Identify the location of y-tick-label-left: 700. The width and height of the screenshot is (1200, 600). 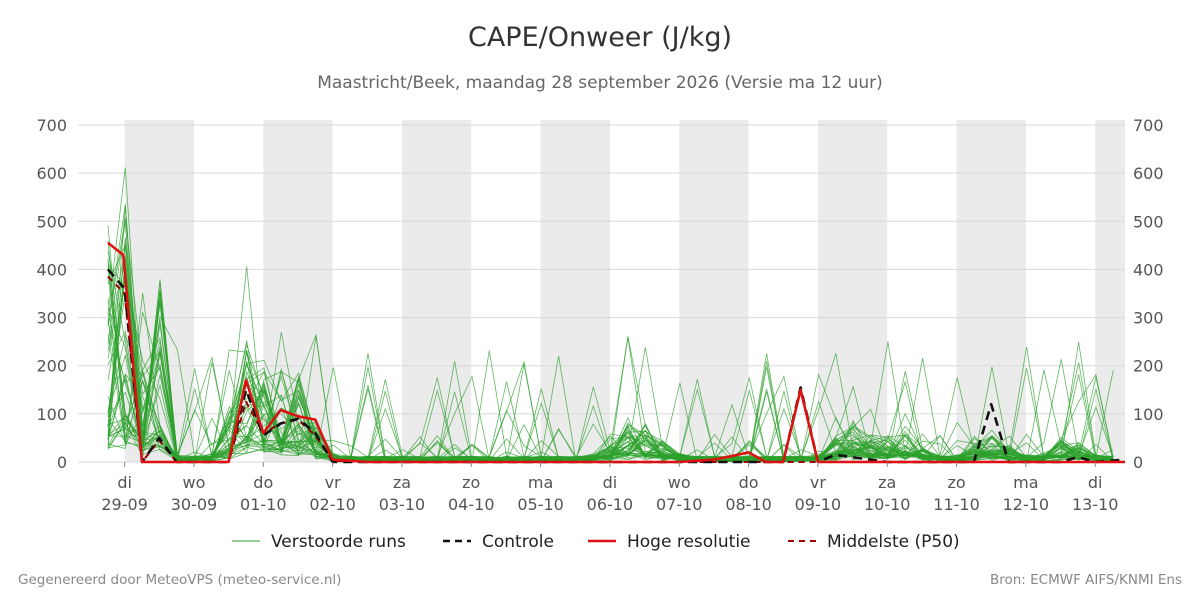
(51, 125).